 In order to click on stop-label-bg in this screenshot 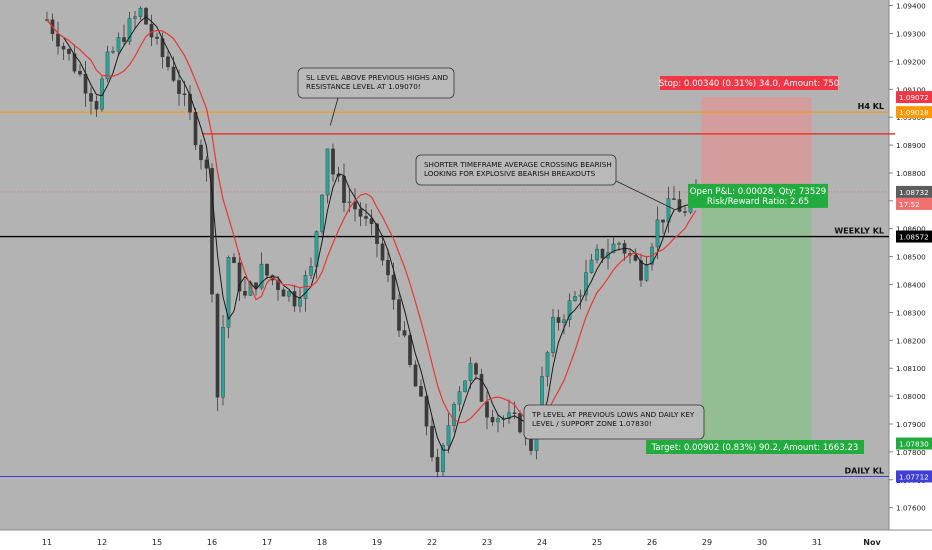, I will do `click(749, 83)`.